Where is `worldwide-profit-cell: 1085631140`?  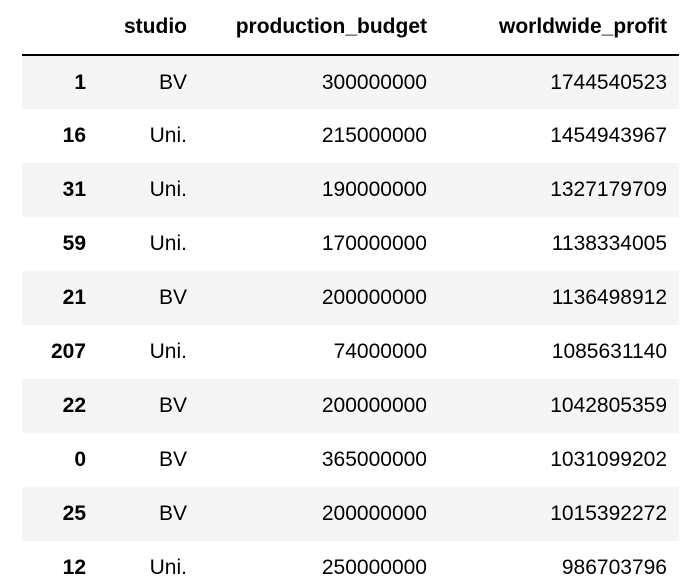
worldwide-profit-cell: 1085631140 is located at coordinates (609, 351).